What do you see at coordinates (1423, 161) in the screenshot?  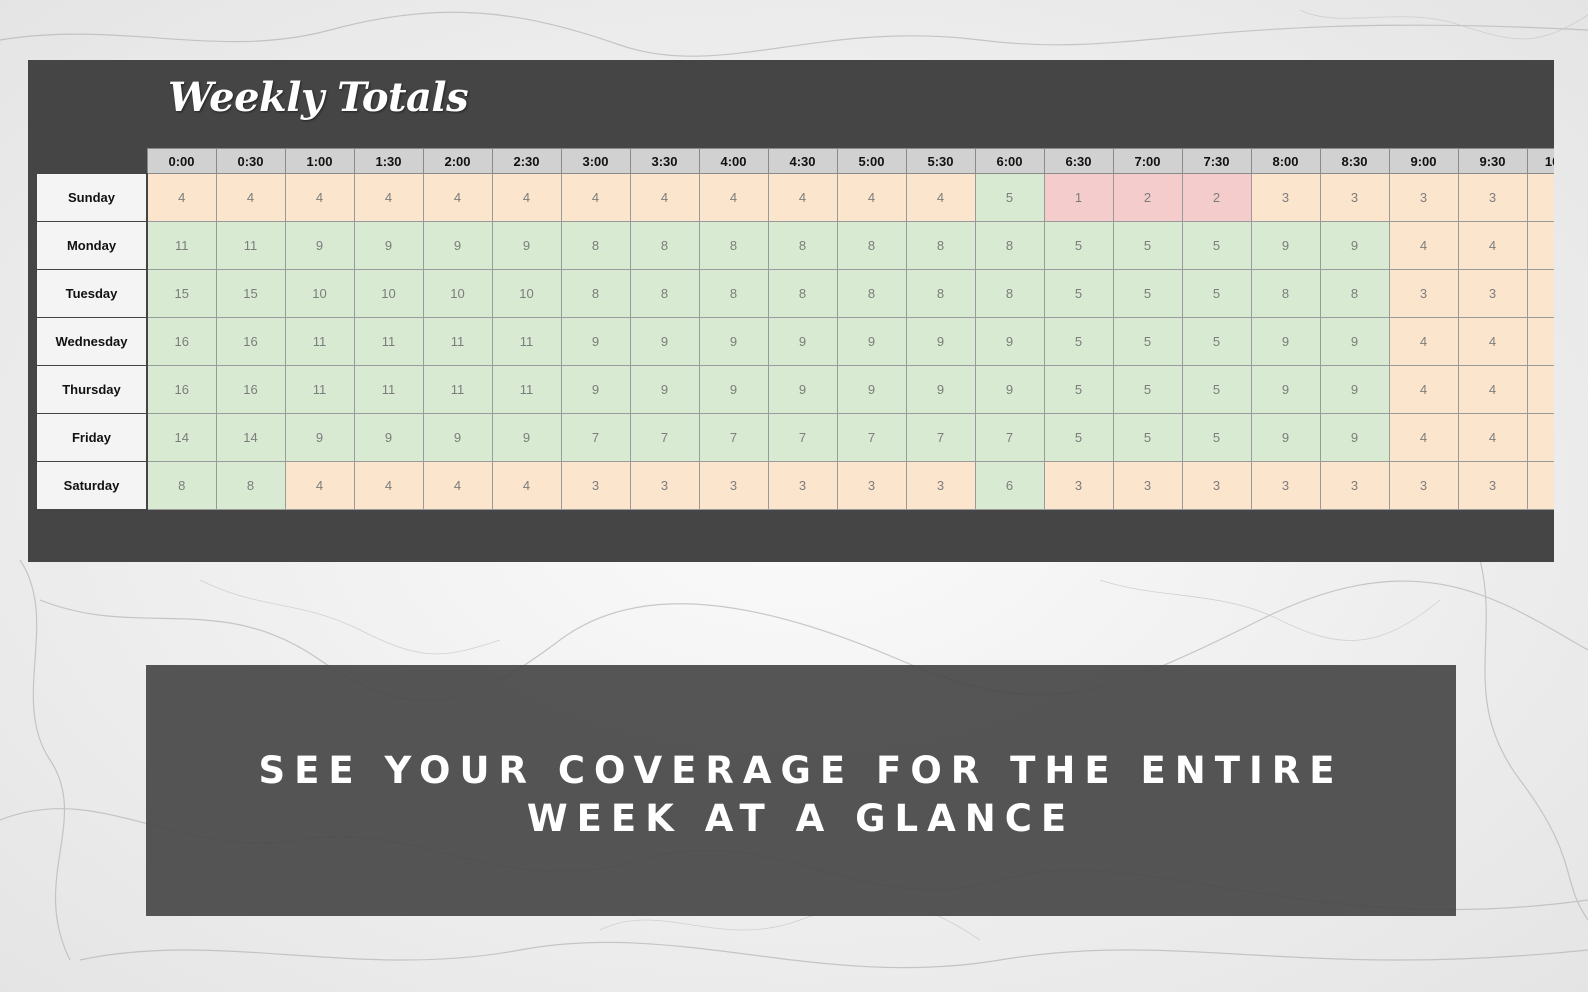 I see `time-header-cell: 9:00` at bounding box center [1423, 161].